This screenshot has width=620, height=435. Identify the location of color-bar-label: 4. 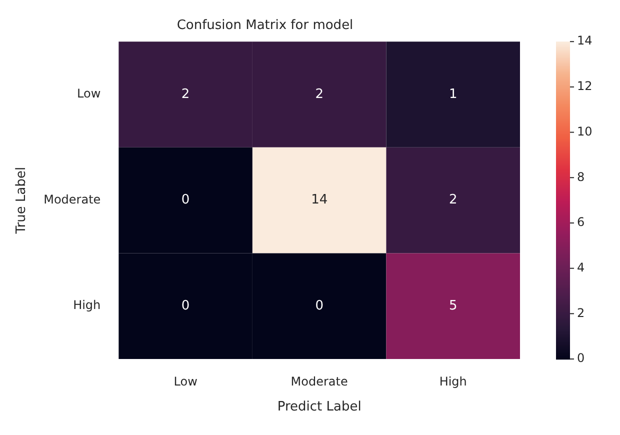
(581, 267).